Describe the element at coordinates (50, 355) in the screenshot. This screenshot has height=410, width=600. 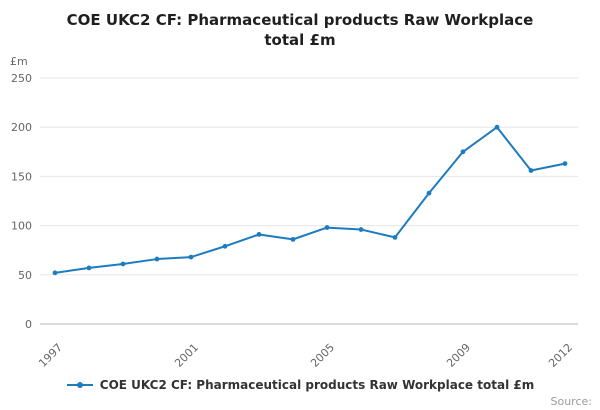
I see `x-tick-label: 1997` at that location.